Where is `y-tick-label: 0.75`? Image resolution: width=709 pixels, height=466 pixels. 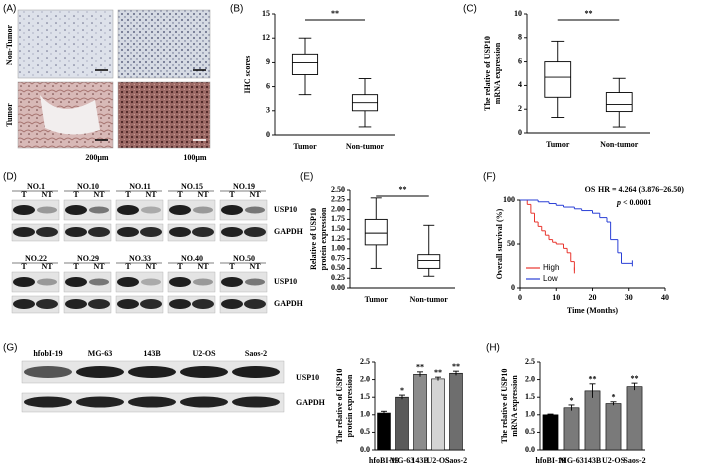 y-tick-label: 0.75 is located at coordinates (338, 257).